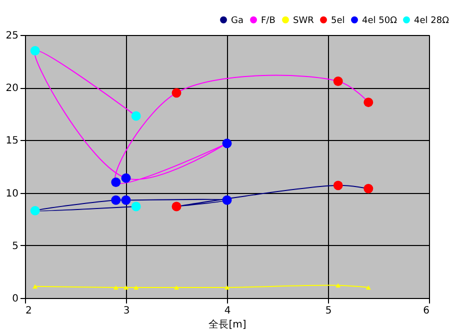 The width and height of the screenshot is (450, 334). Describe the element at coordinates (328, 311) in the screenshot. I see `x-tick-label: 5` at that location.